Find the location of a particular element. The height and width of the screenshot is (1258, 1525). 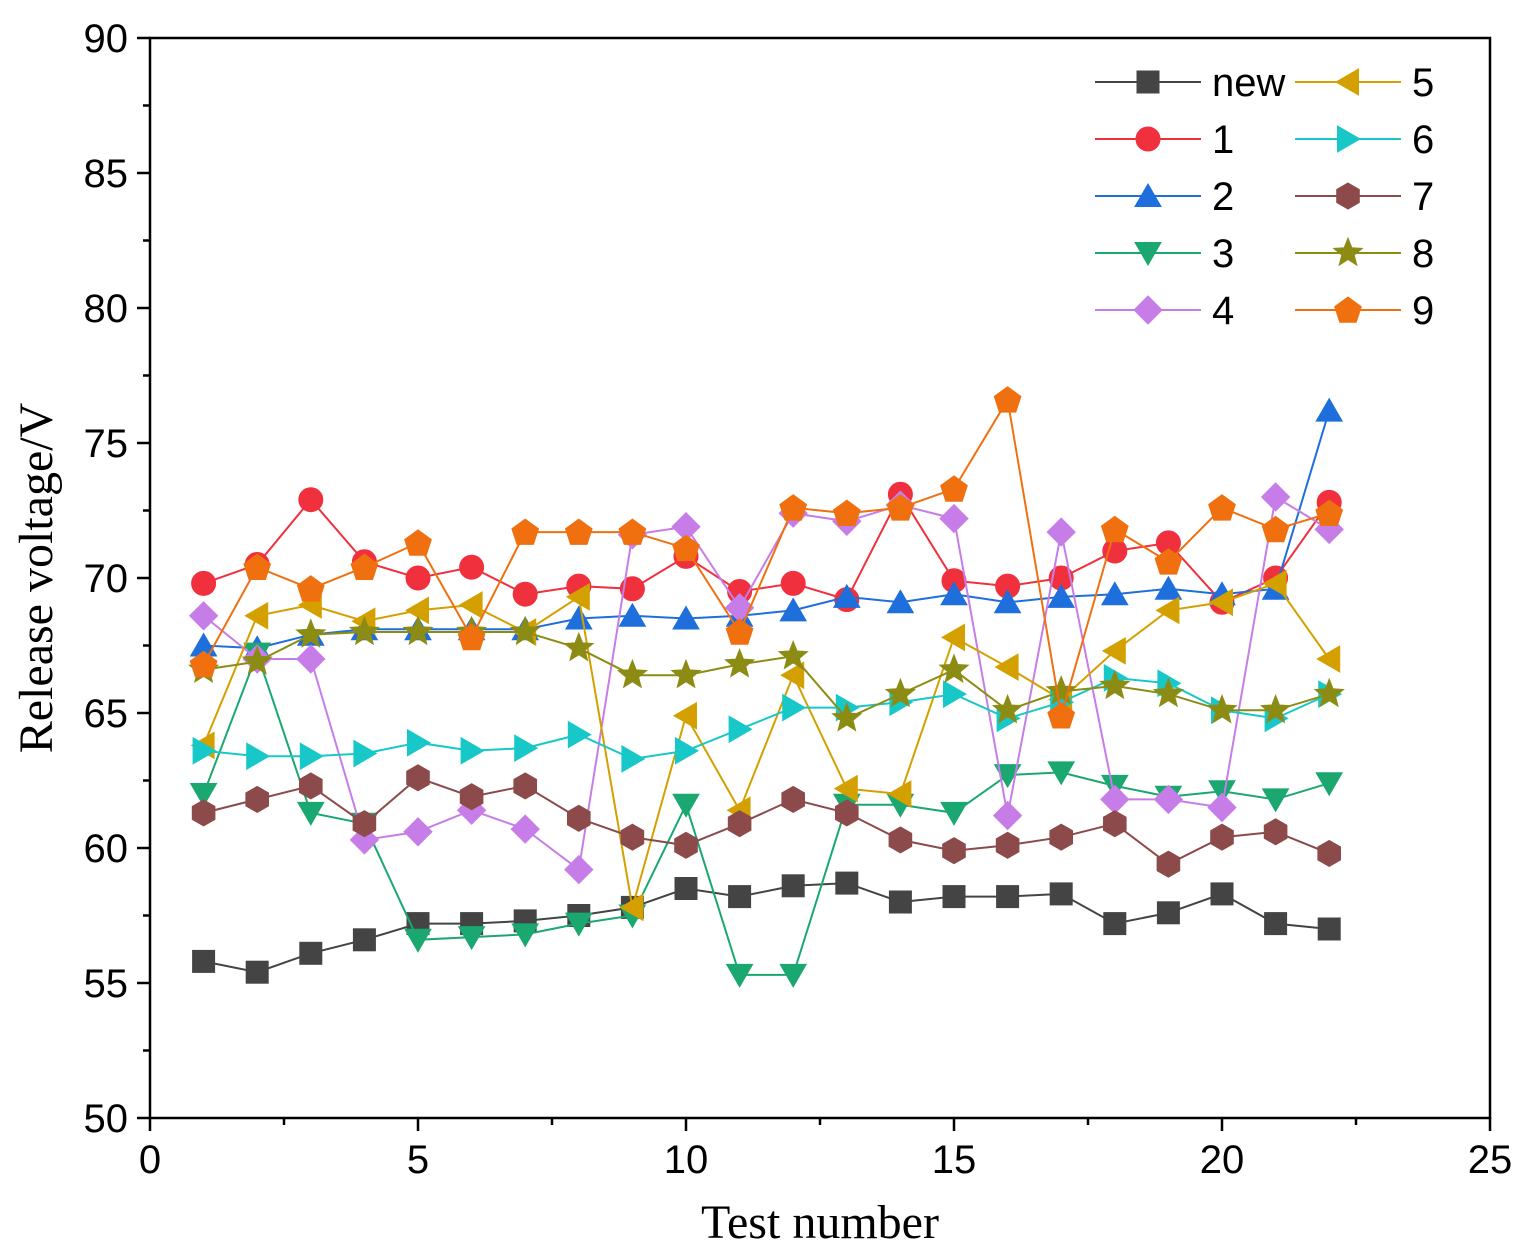

legend-label: 7 is located at coordinates (1423, 197).